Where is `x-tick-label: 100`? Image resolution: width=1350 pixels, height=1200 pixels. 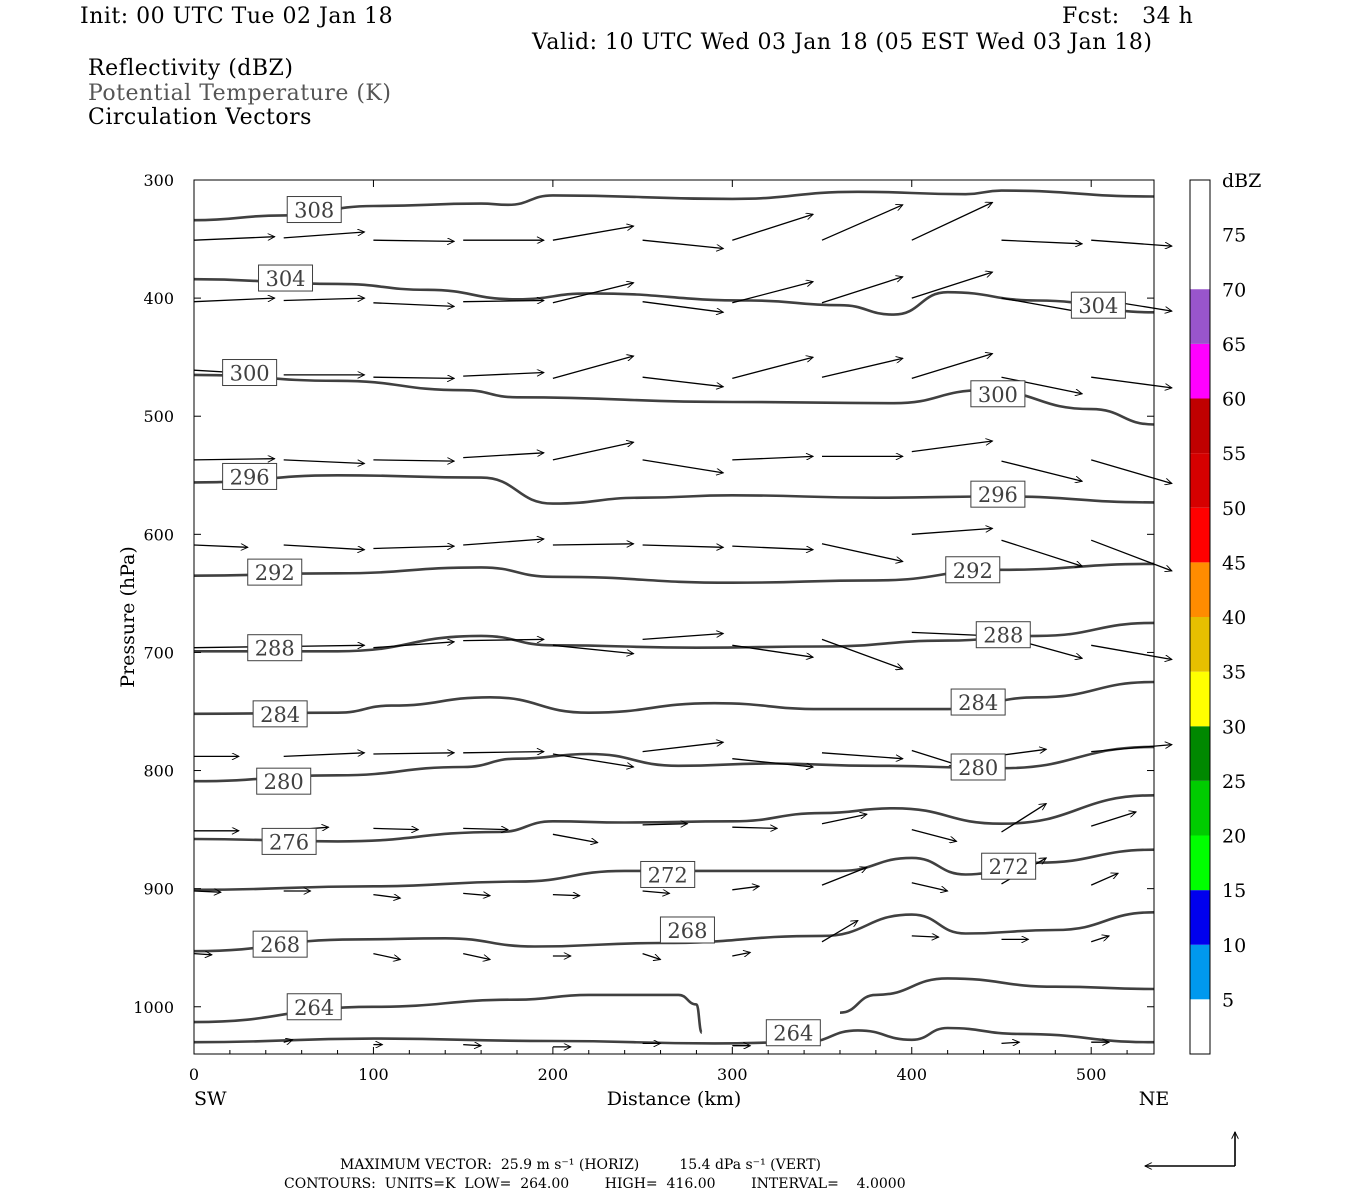 x-tick-label: 100 is located at coordinates (373, 1074).